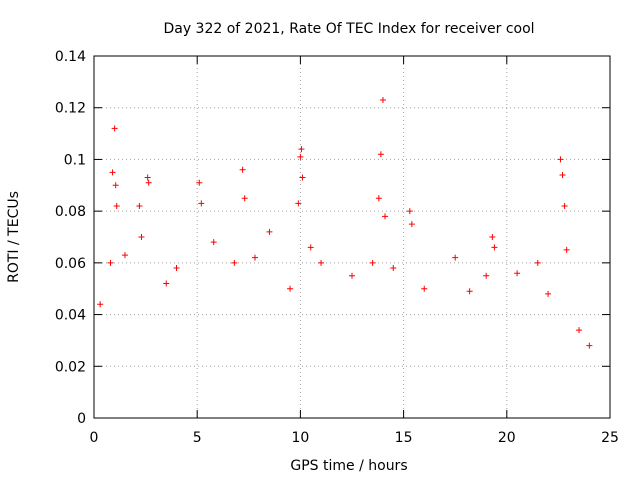 The width and height of the screenshot is (640, 480). I want to click on x-tick-label: 25, so click(610, 438).